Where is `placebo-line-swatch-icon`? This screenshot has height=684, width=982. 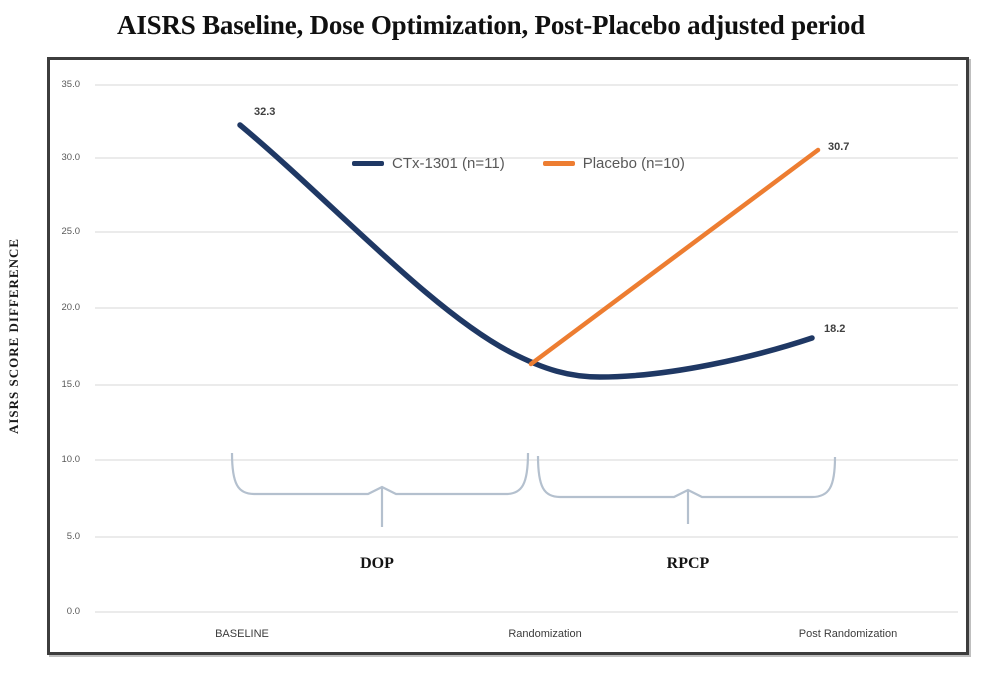
placebo-line-swatch-icon is located at coordinates (558, 163).